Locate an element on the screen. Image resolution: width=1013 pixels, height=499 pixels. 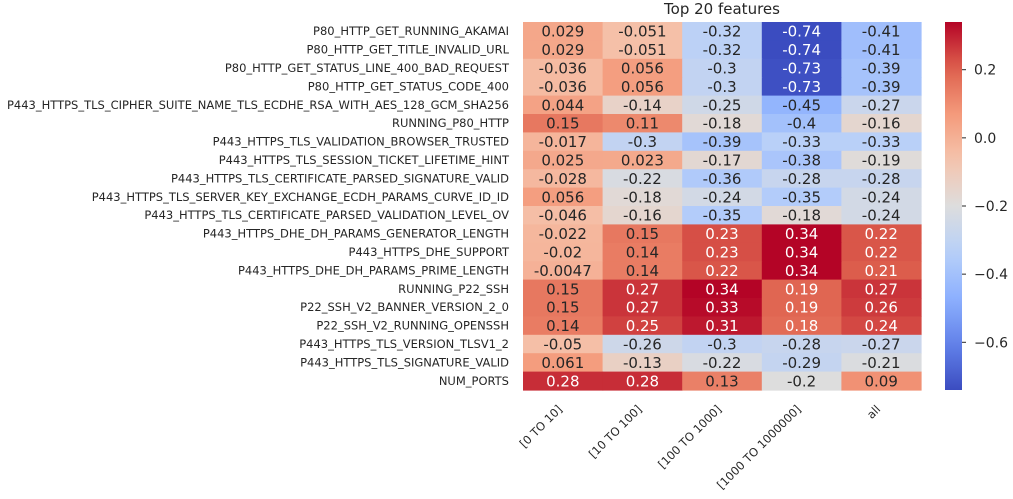
row-label: P22_SSH_V2_RUNNING_OPENSSH is located at coordinates (412, 326).